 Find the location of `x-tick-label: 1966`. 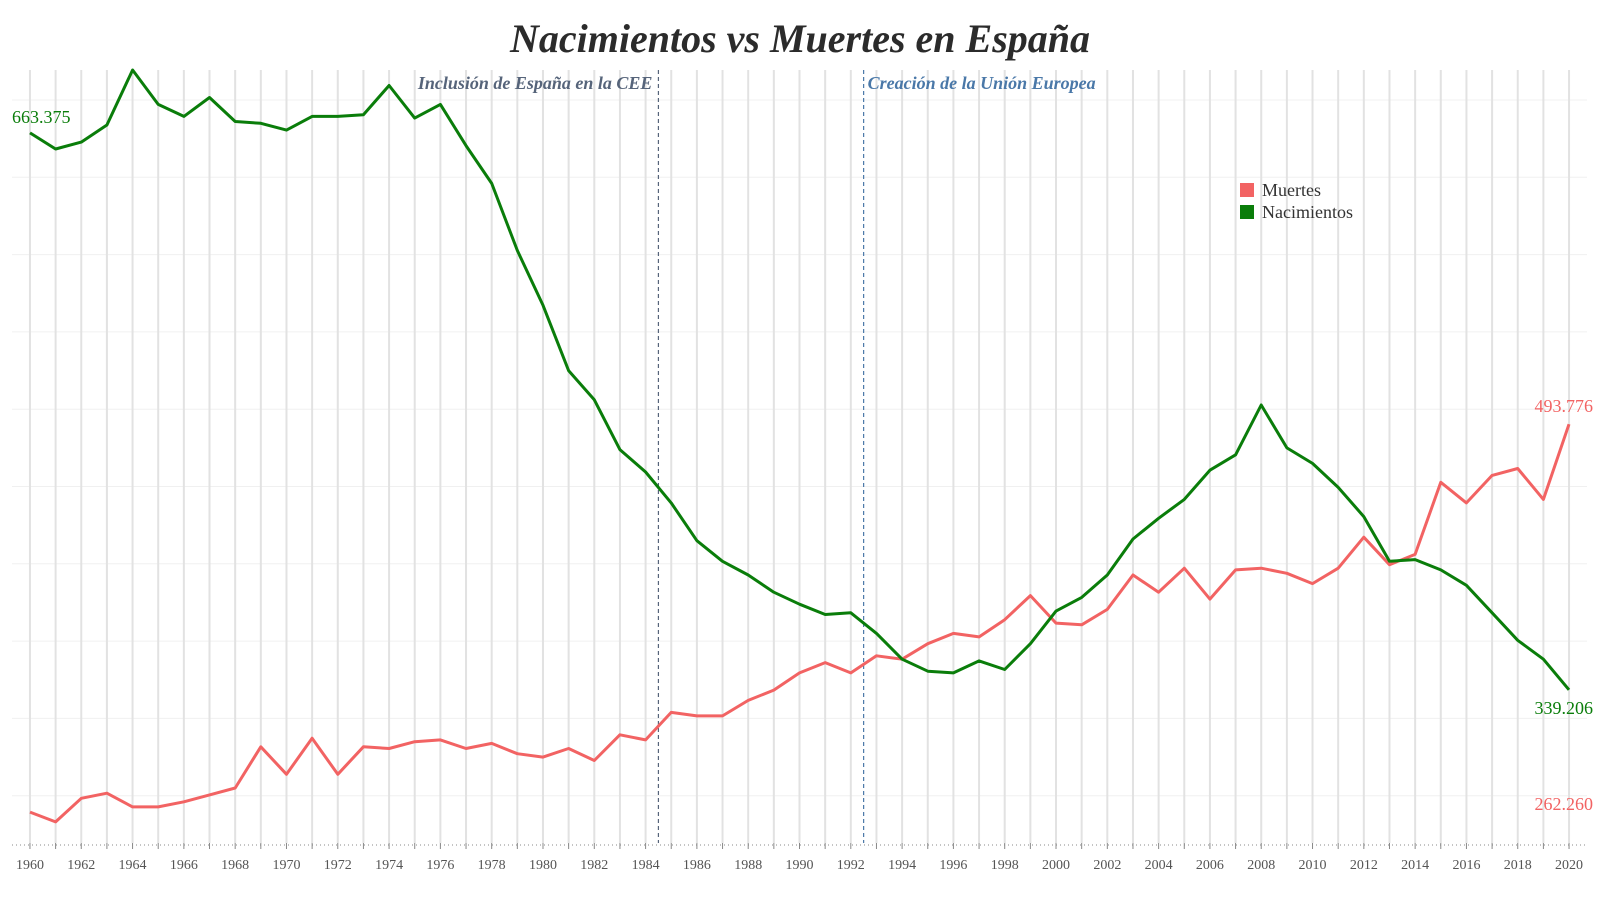

x-tick-label: 1966 is located at coordinates (184, 865).